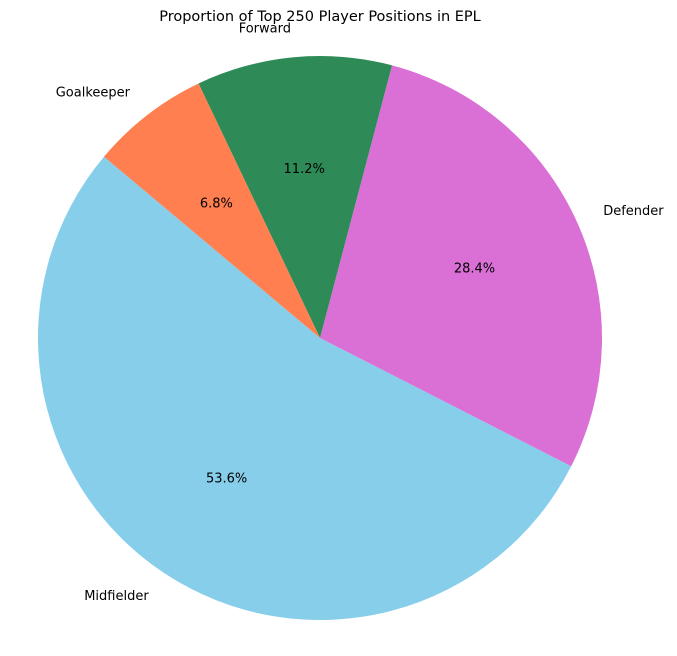 The height and width of the screenshot is (656, 677). Describe the element at coordinates (226, 479) in the screenshot. I see `pct-label-midfielder: 53.6%` at that location.